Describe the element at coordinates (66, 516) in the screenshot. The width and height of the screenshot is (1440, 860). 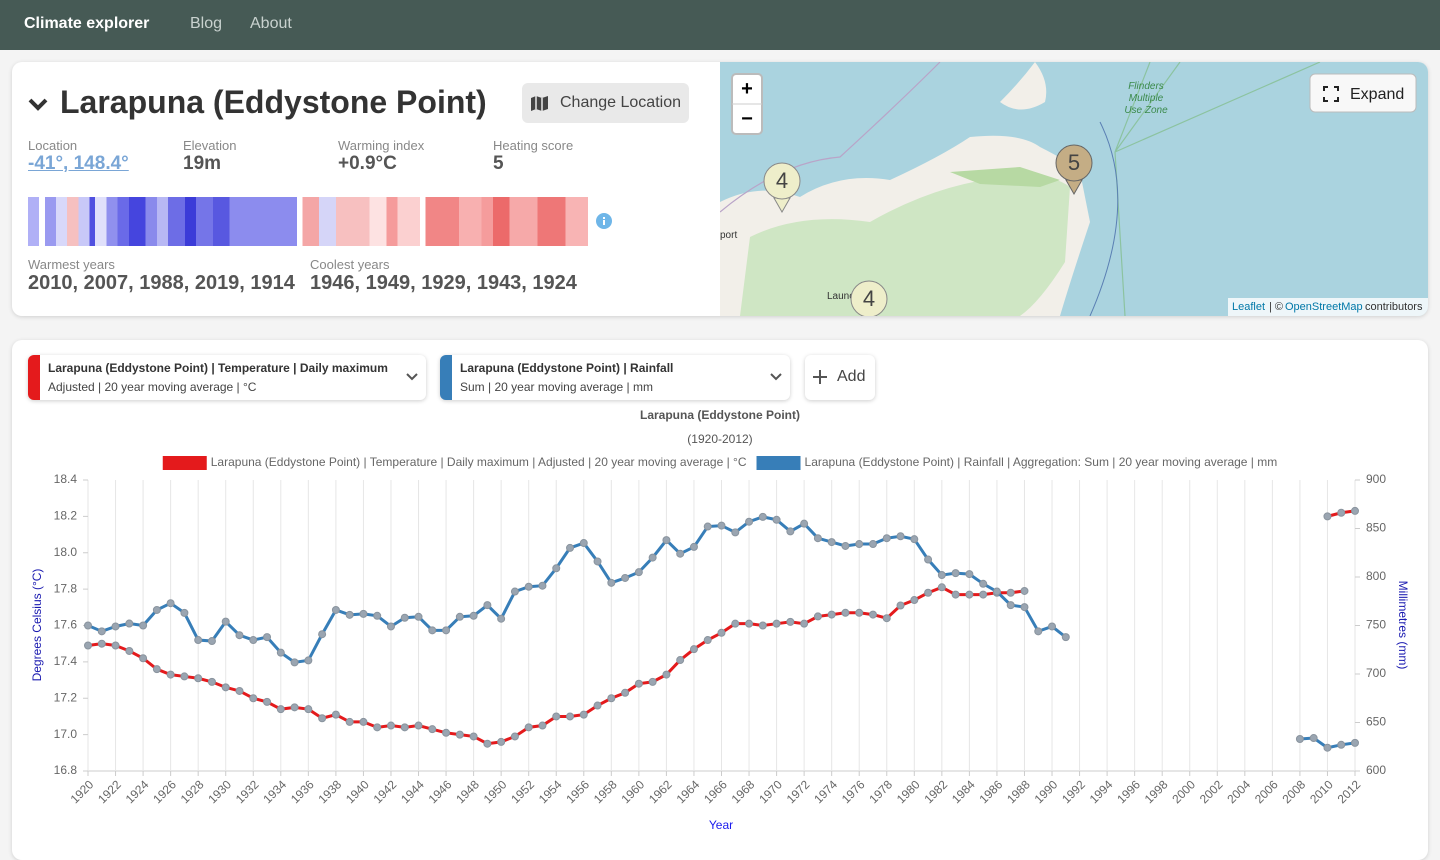
I see `y-tick-label: 18.2` at that location.